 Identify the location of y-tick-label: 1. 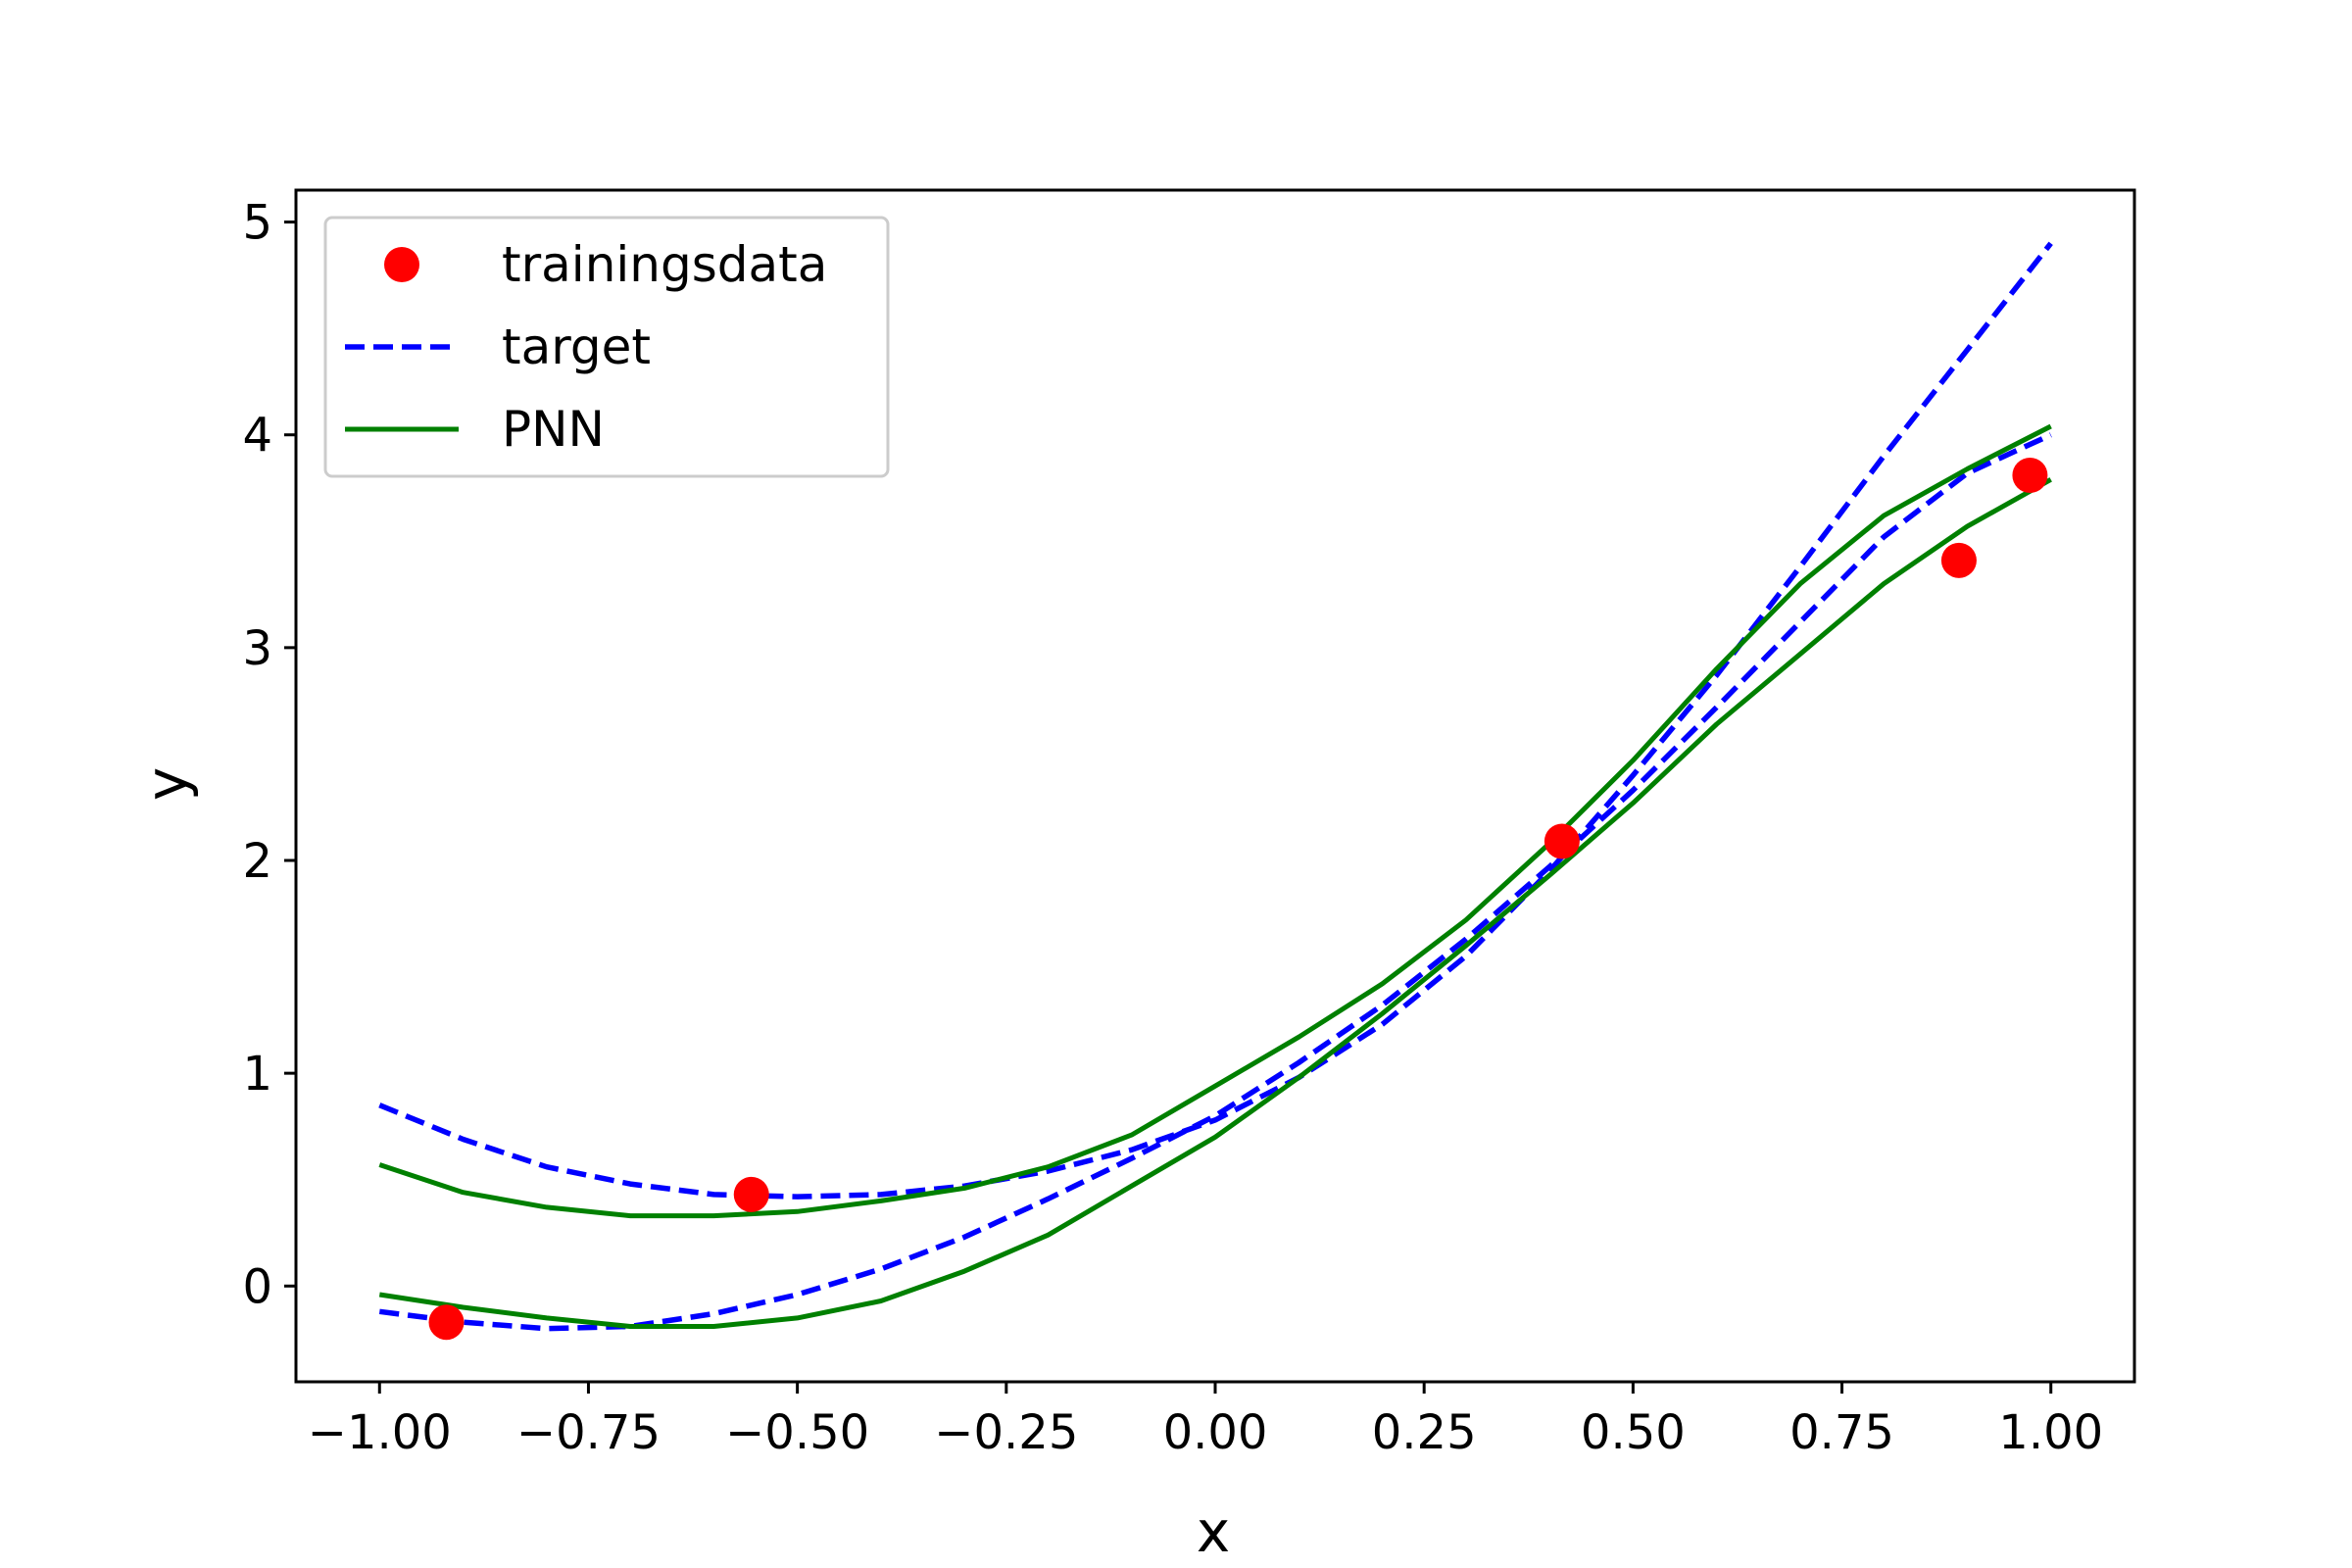
(257, 1074).